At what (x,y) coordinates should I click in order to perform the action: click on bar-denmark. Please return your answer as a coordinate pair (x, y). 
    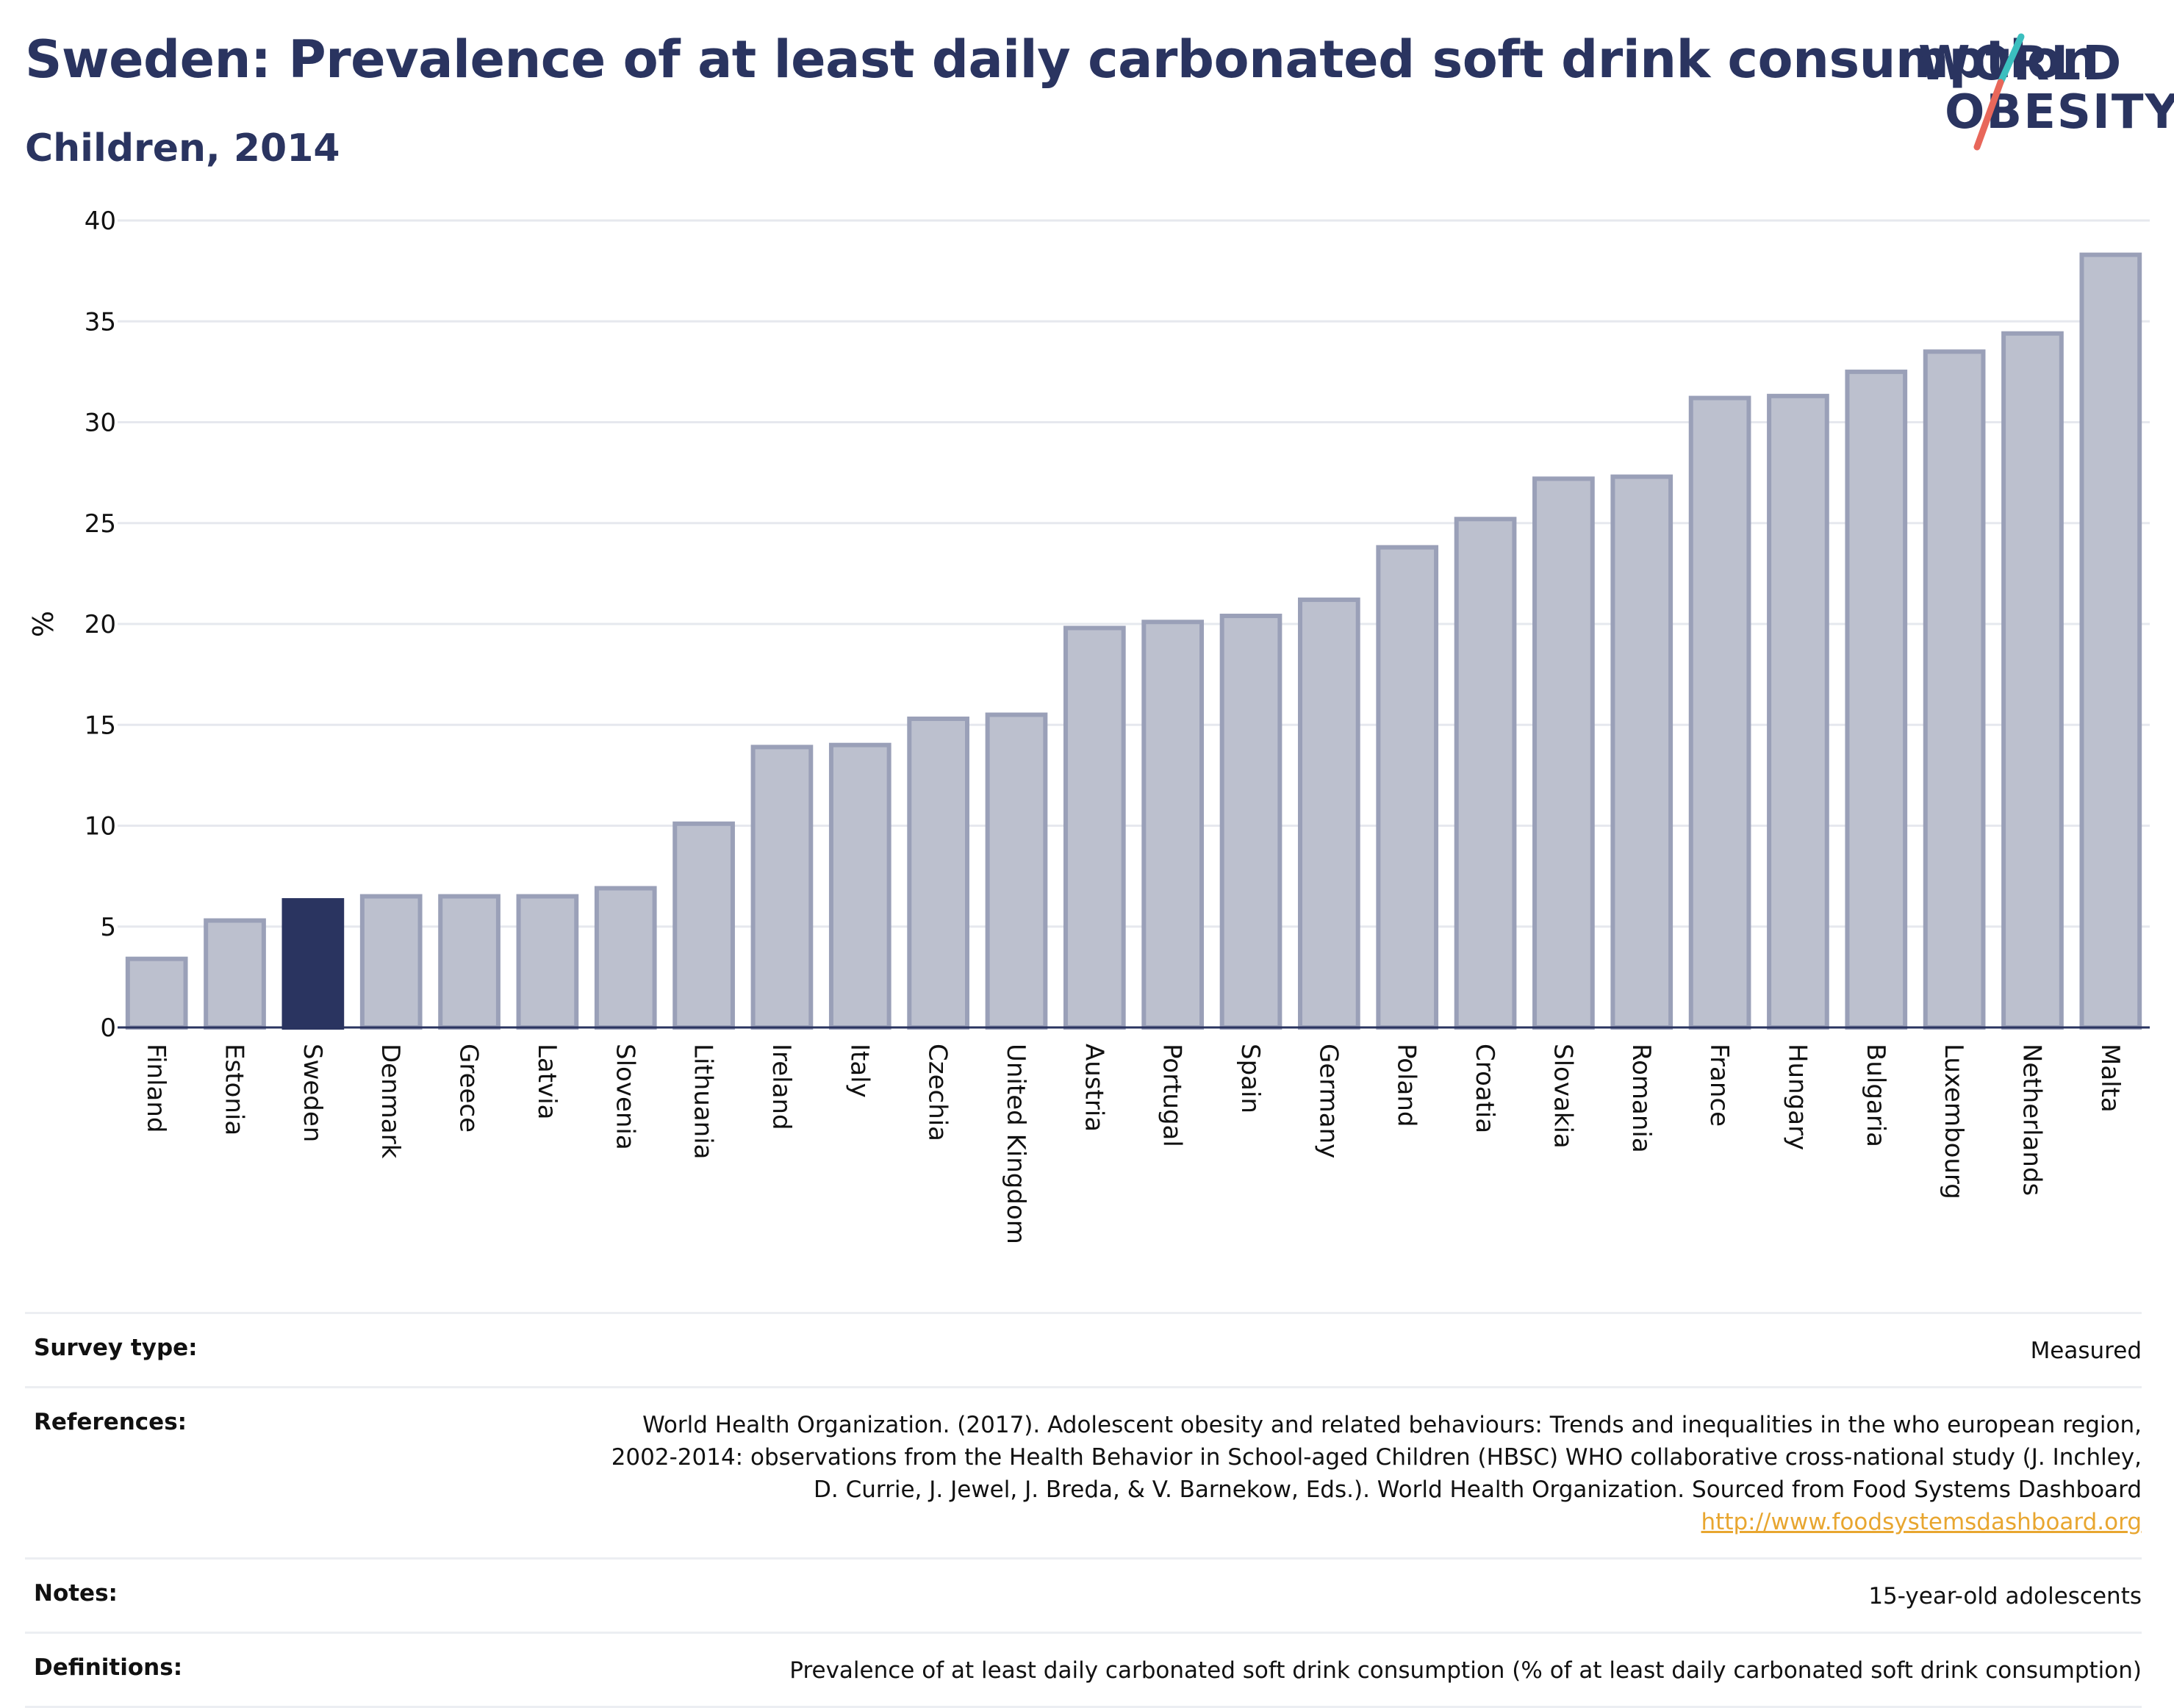
    Looking at the image, I should click on (391, 962).